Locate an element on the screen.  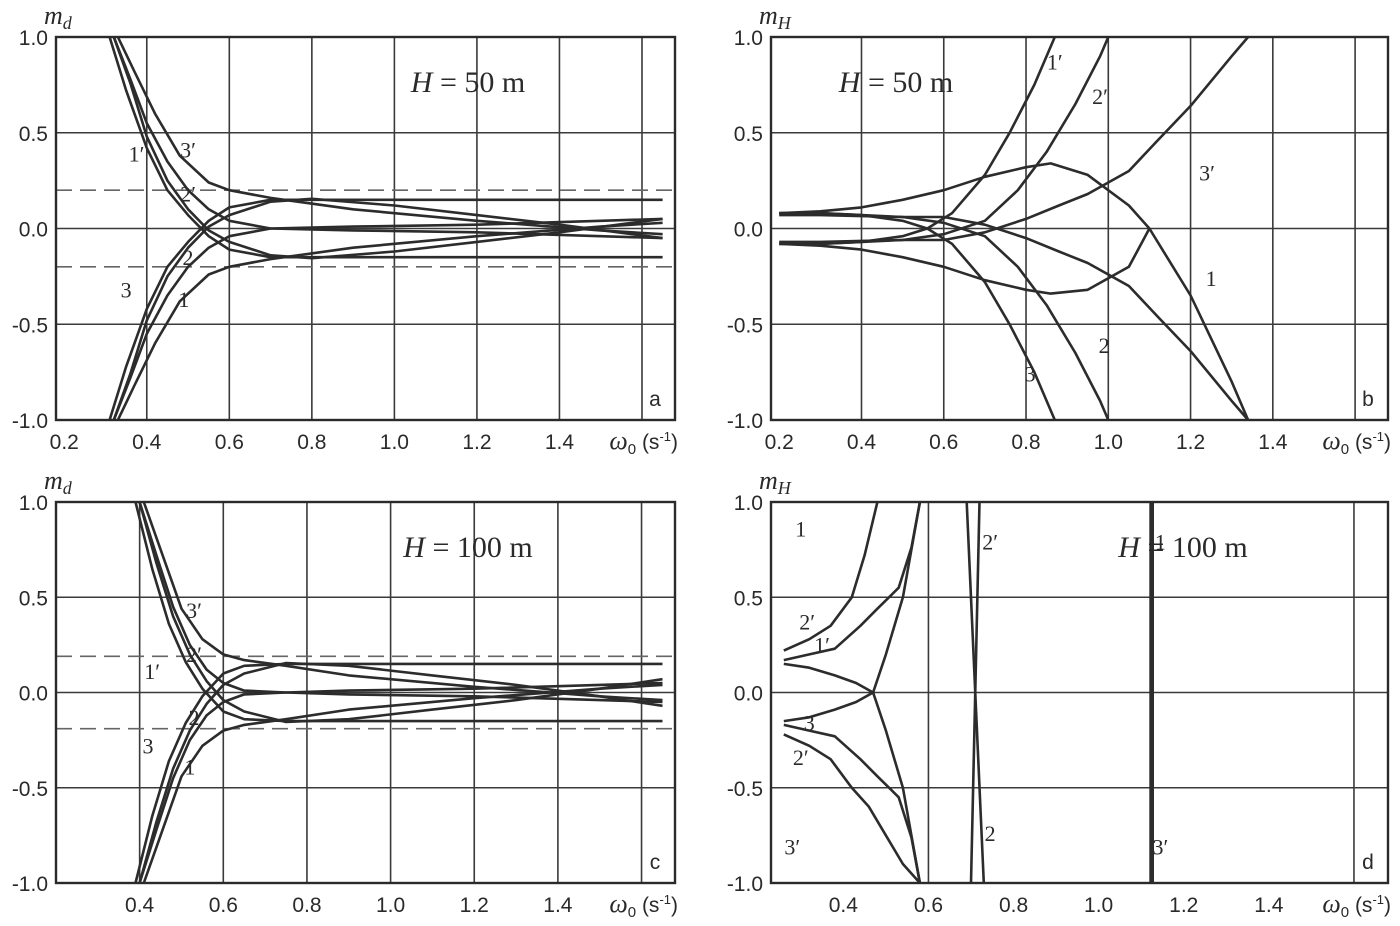
panel-tag: b is located at coordinates (1368, 399).